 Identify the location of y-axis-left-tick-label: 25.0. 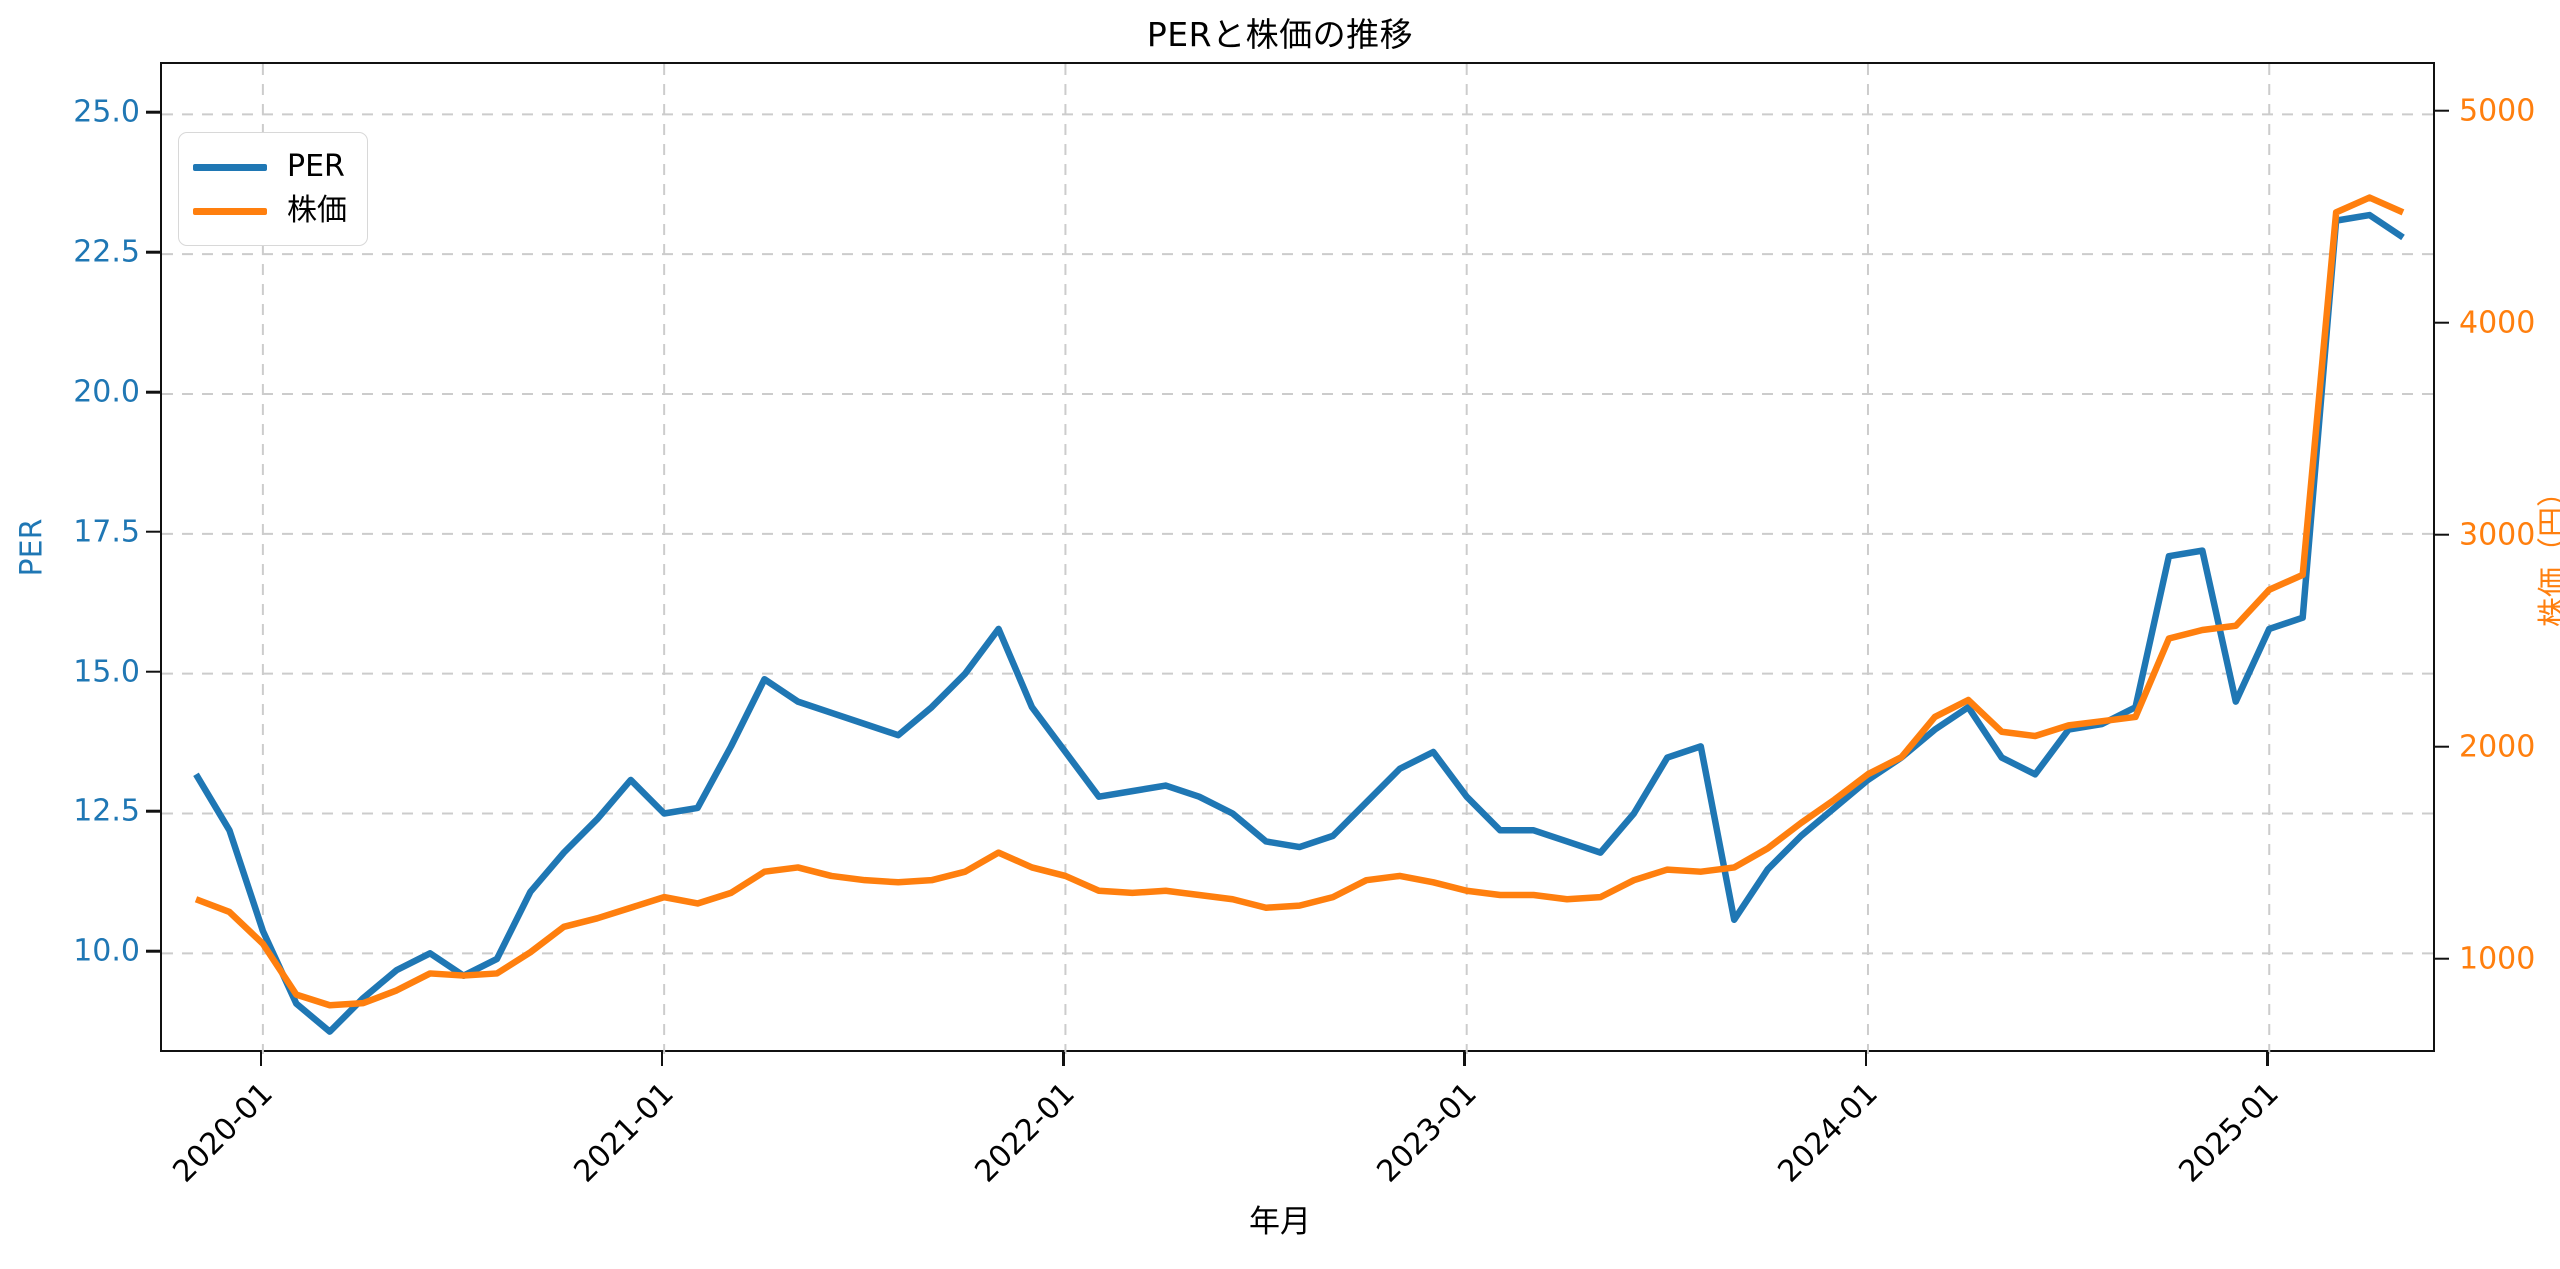
(106, 112).